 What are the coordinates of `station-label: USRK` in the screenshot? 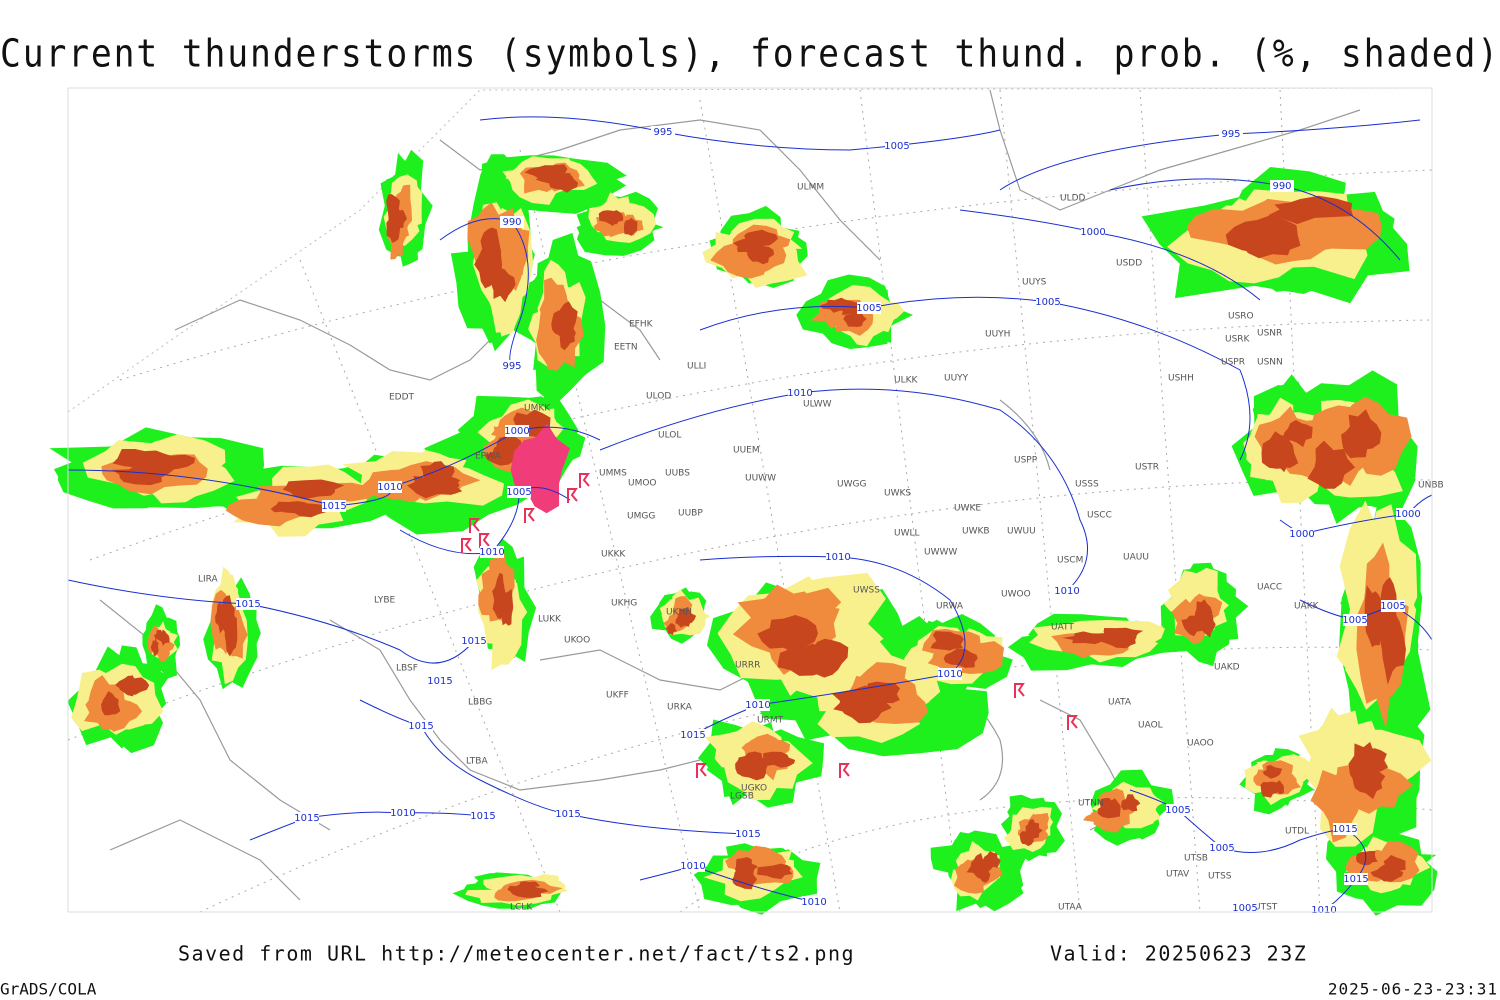 It's located at (1238, 340).